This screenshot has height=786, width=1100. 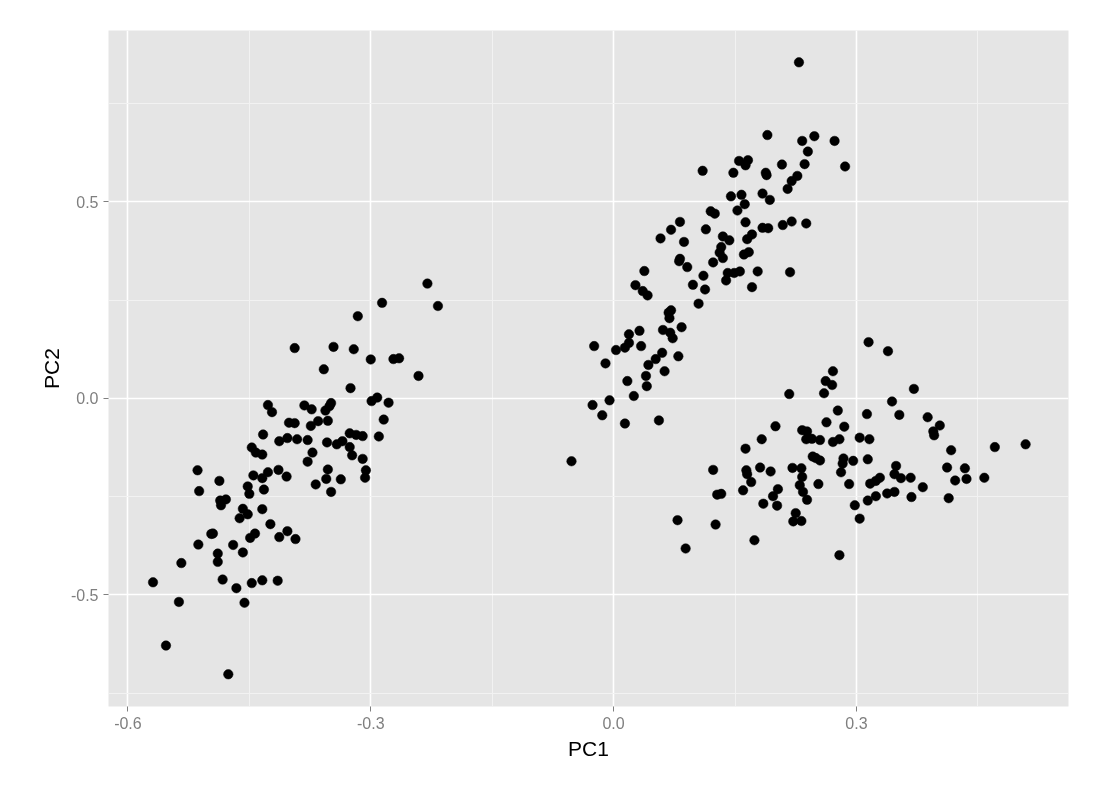 What do you see at coordinates (87, 399) in the screenshot?
I see `y-tick-label: 0.0` at bounding box center [87, 399].